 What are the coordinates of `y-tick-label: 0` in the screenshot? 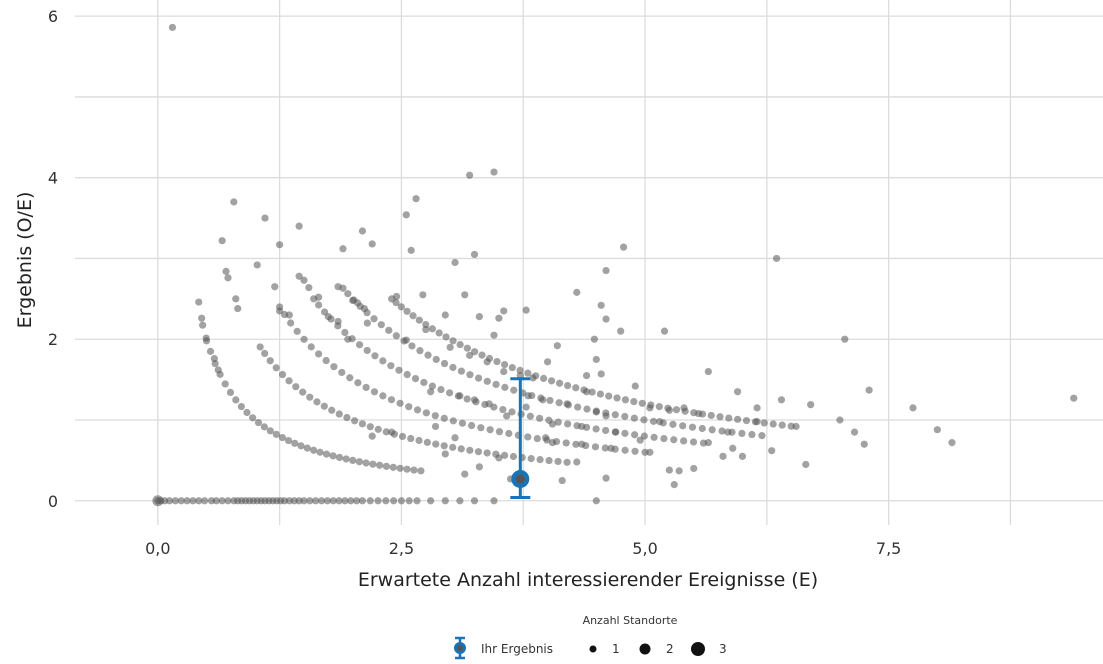 It's located at (53, 501).